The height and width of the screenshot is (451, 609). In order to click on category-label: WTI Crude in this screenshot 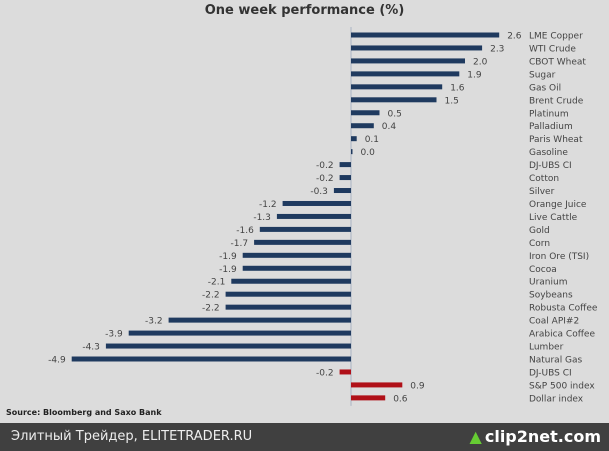, I will do `click(552, 49)`.